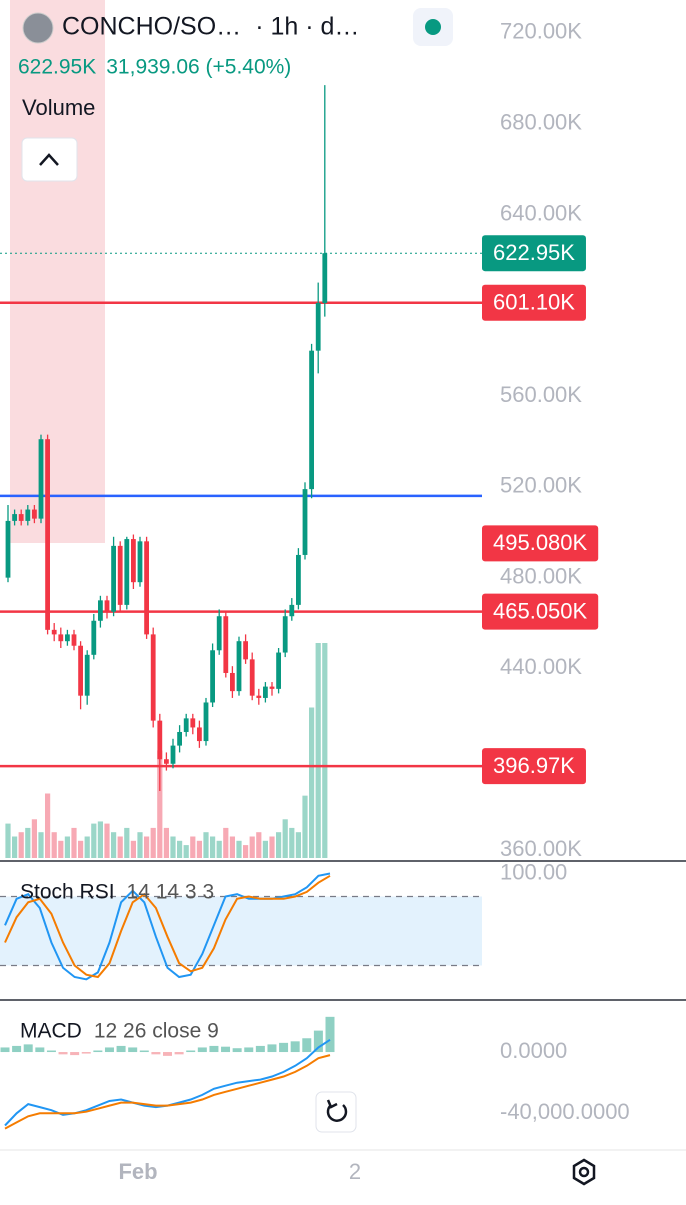  I want to click on level-label: 601.10K, so click(534, 302).